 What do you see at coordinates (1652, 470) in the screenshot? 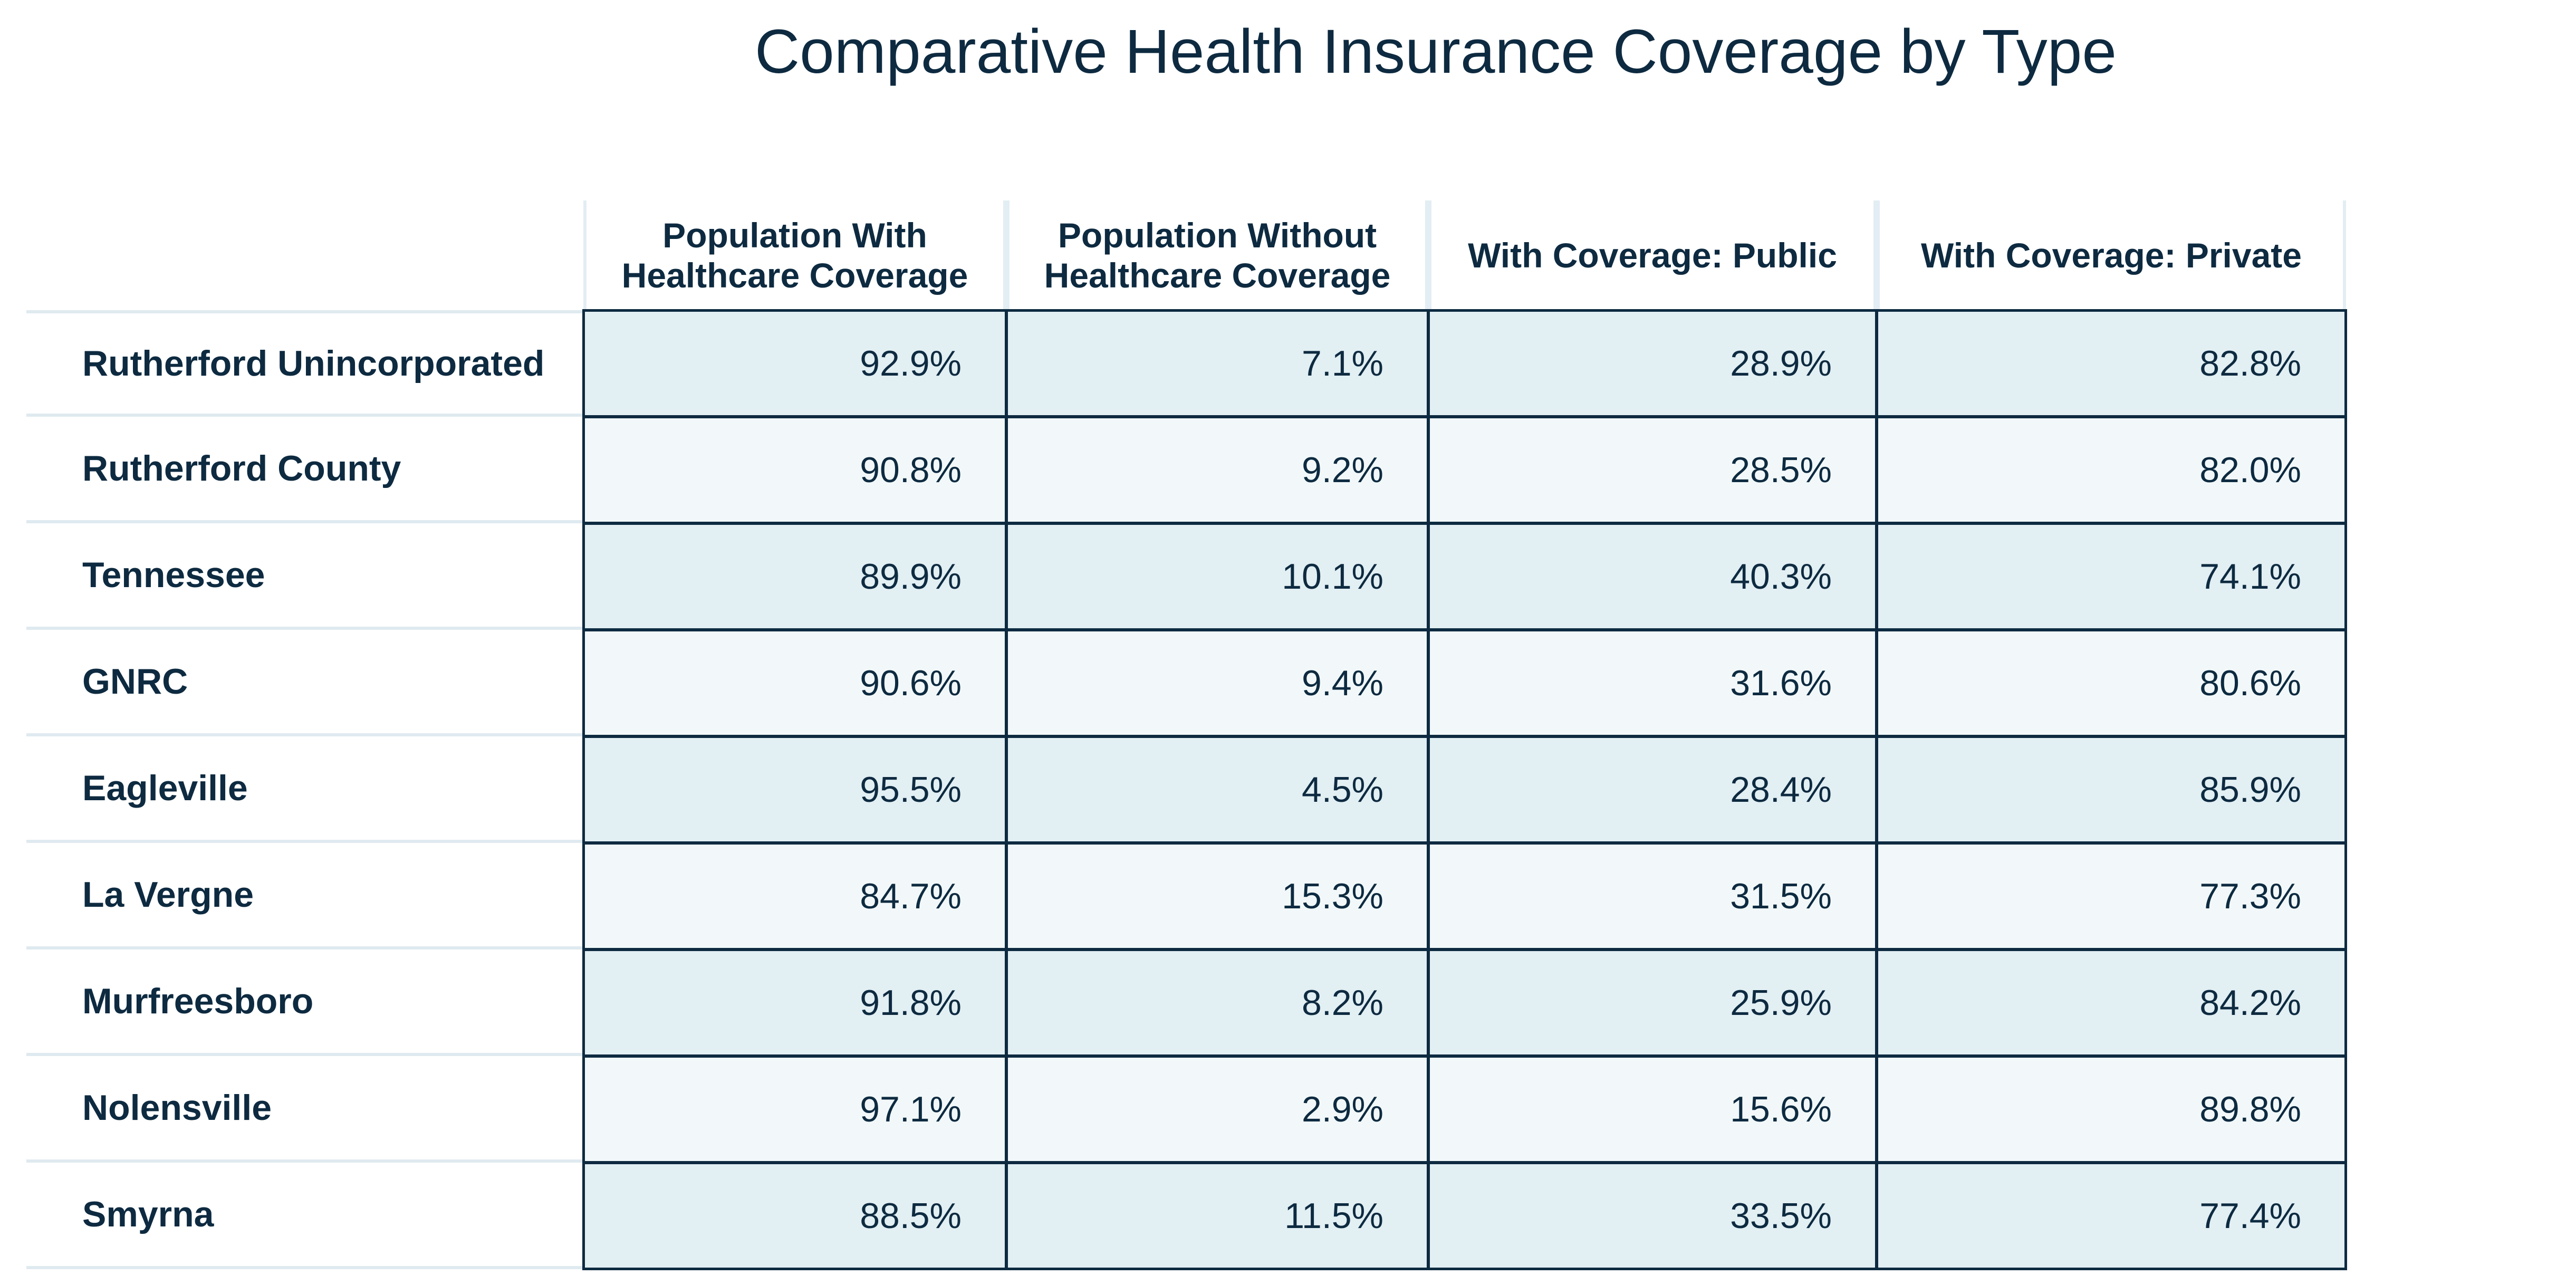
I see `table-cell: 28.5%` at bounding box center [1652, 470].